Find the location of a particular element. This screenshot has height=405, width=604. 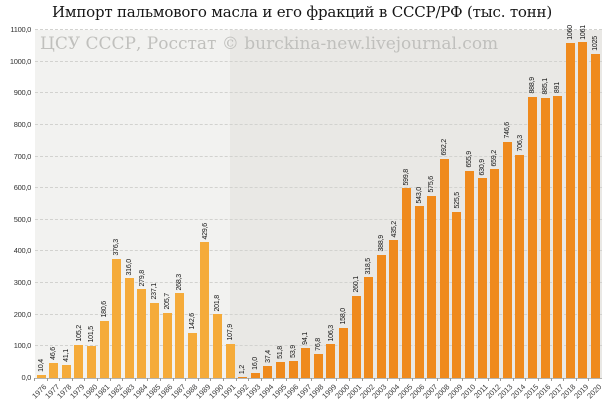

bar-value-label-wrap: 105,2 is located at coordinates (79, 333).